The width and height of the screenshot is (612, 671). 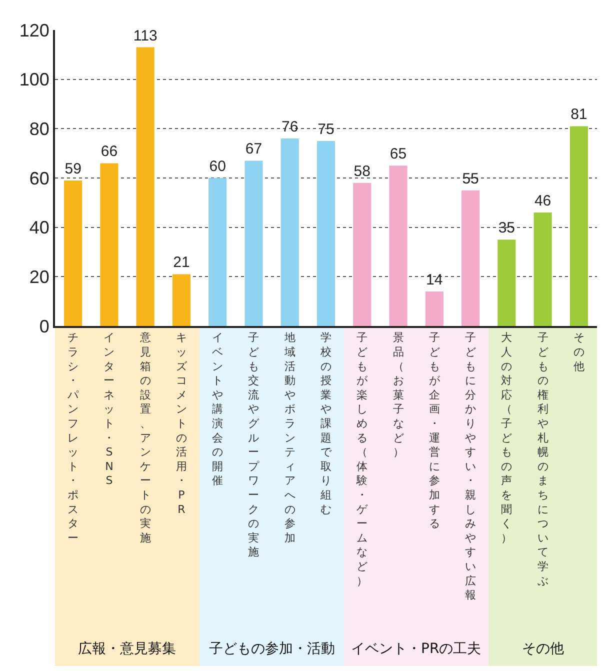 I want to click on y-tick-label: 40, so click(x=39, y=228).